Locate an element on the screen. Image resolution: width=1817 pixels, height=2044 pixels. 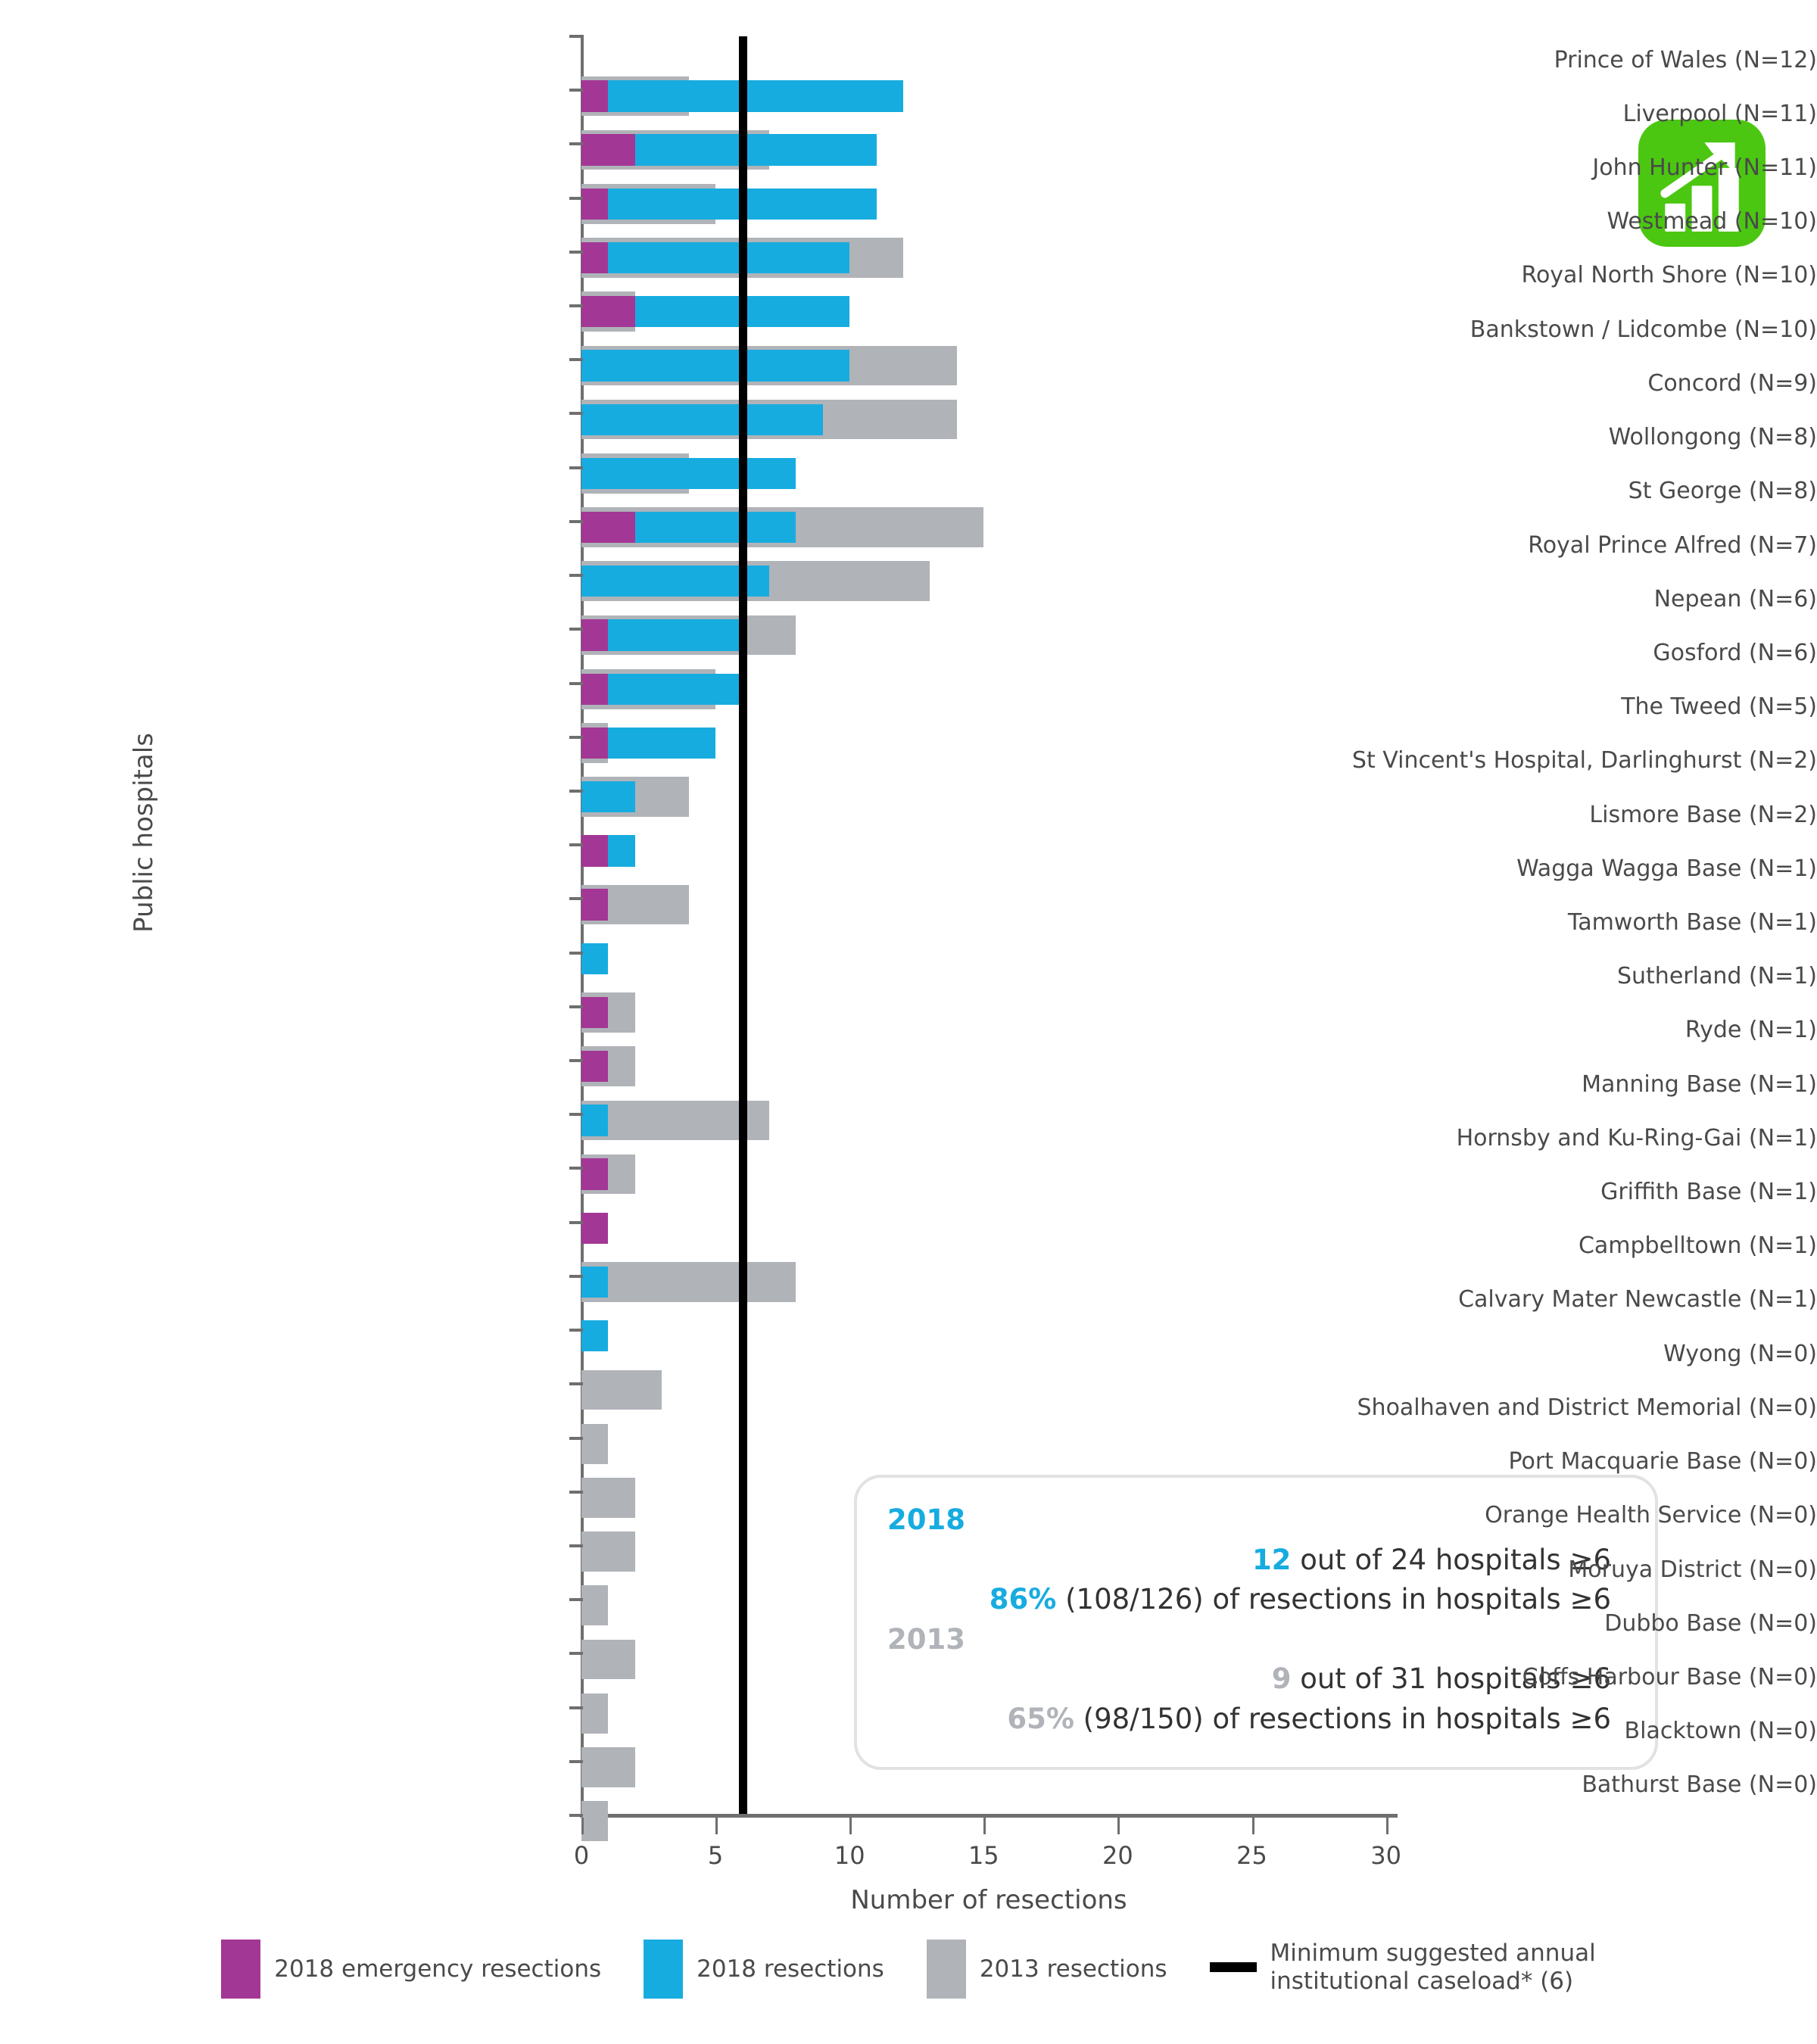
annotation-line-2018-hospitals: 12 out of 24 hospitals ≥6 is located at coordinates (1431, 1559).